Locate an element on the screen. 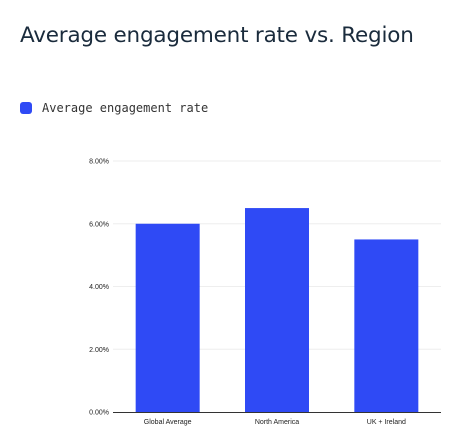 This screenshot has width=467, height=446. y-tick-label: 0.00% is located at coordinates (99, 413).